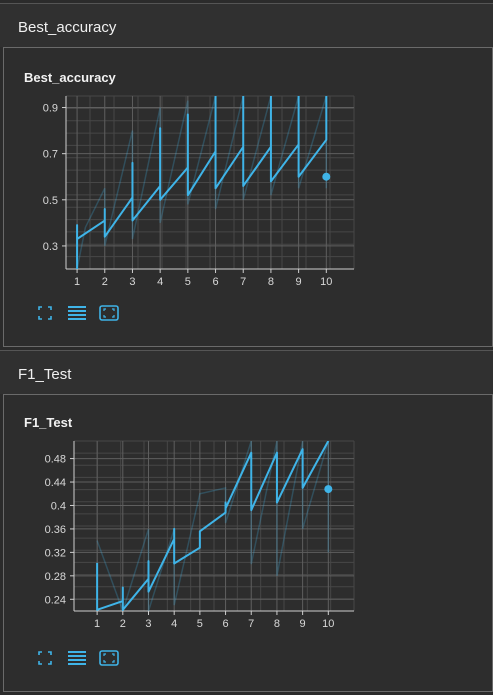  I want to click on section-title: F1_Test, so click(45, 374).